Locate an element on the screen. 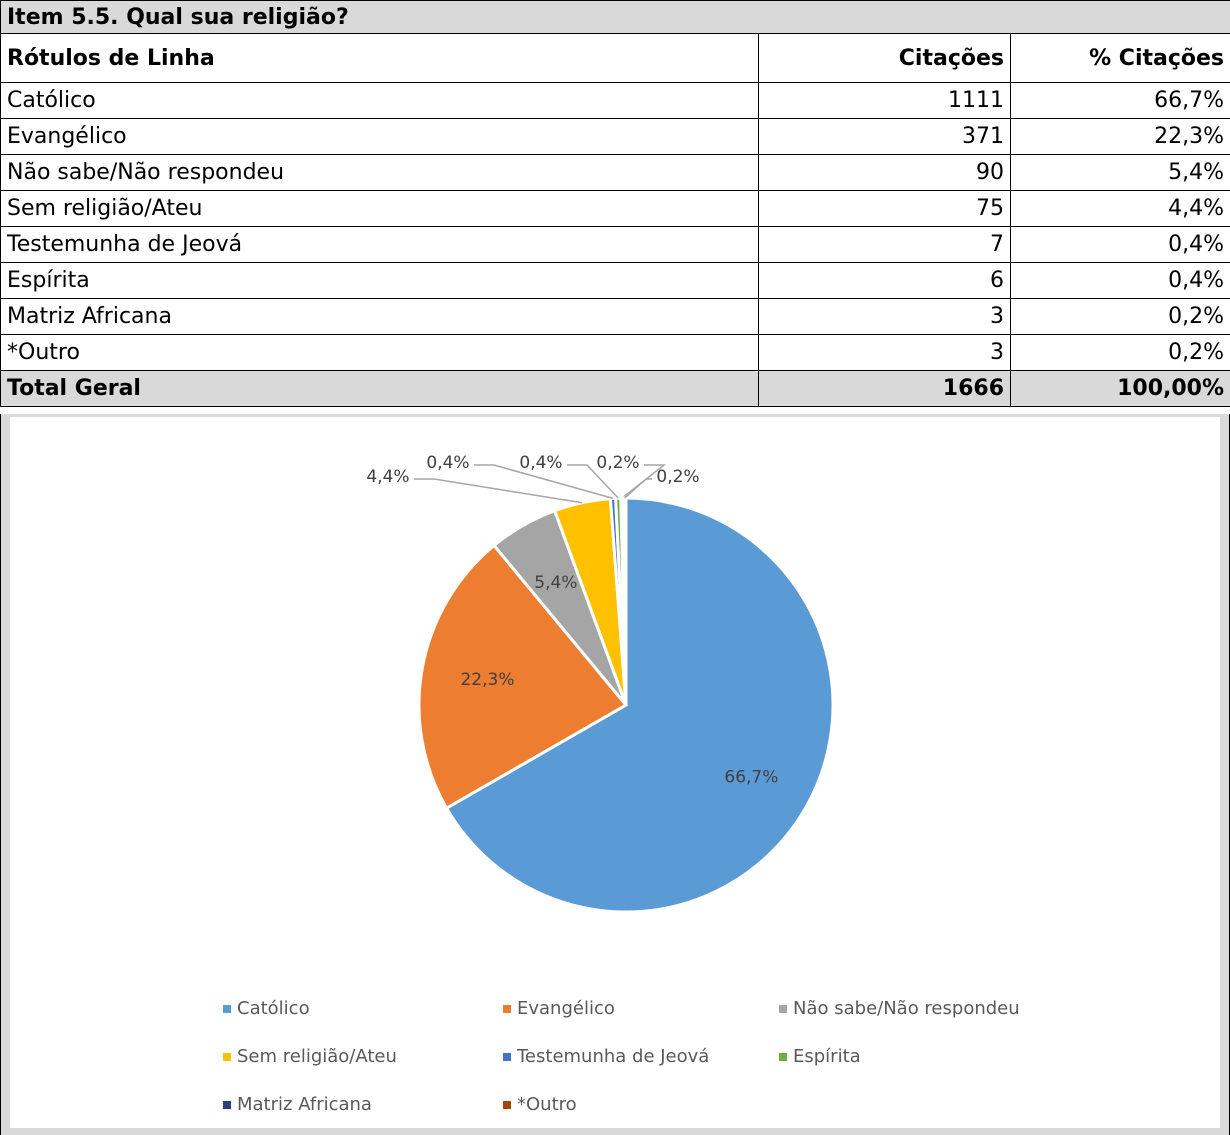 The height and width of the screenshot is (1135, 1230). table-cell: % Citações is located at coordinates (1119, 58).